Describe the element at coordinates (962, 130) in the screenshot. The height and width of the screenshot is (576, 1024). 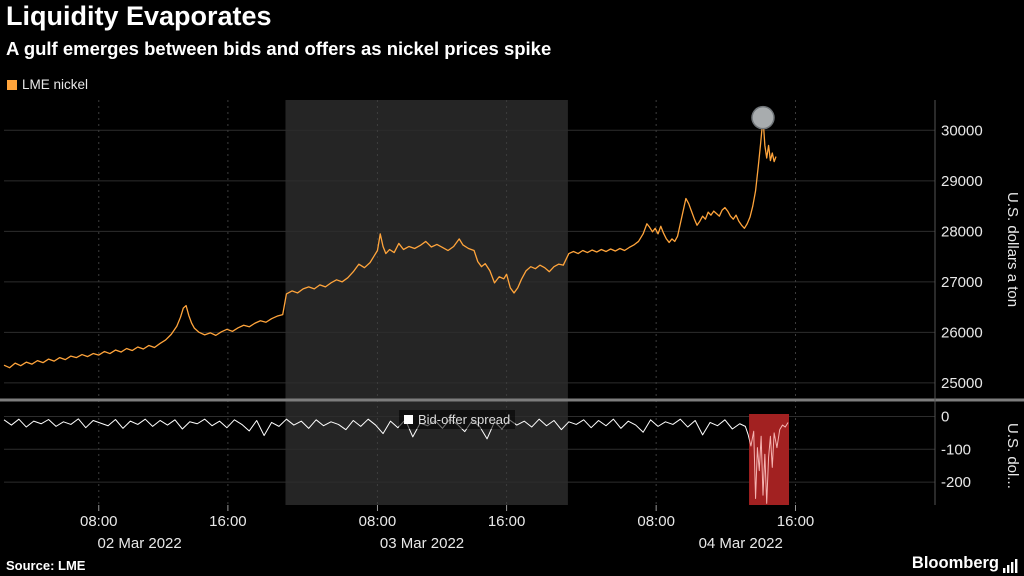
I see `y-tick-label: 30000` at that location.